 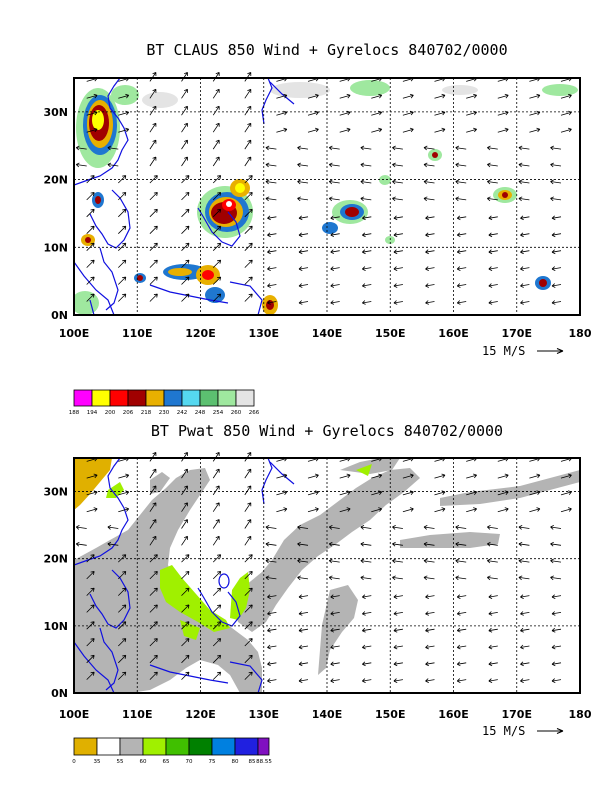 What do you see at coordinates (74, 762) in the screenshot?
I see `colorbar-label: 0` at bounding box center [74, 762].